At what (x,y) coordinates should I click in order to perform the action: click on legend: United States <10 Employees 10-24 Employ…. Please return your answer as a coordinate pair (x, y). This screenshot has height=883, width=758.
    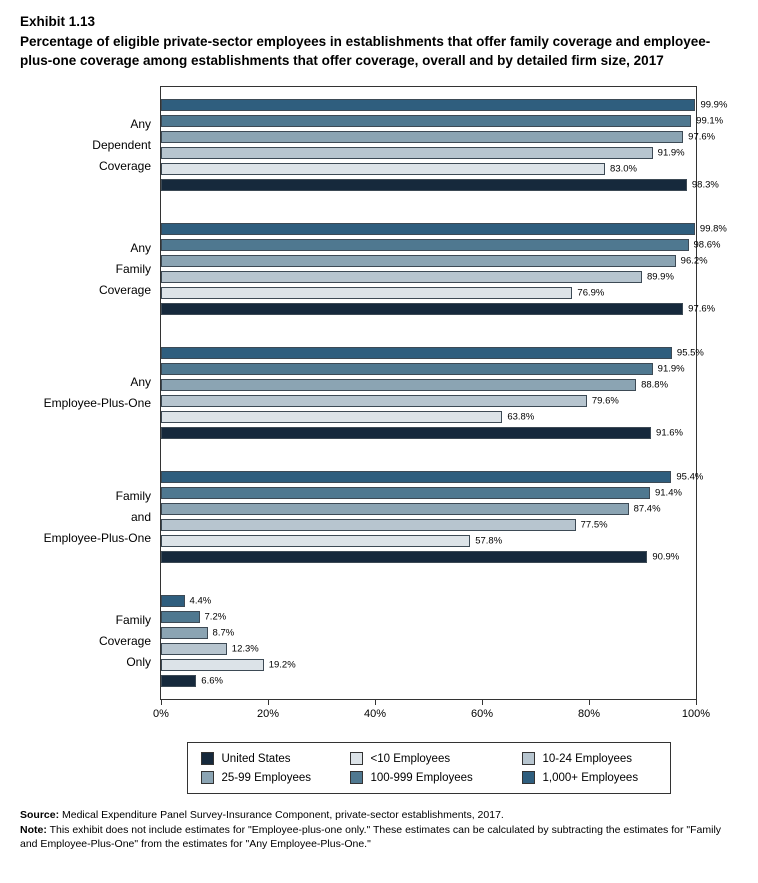
    Looking at the image, I should click on (428, 768).